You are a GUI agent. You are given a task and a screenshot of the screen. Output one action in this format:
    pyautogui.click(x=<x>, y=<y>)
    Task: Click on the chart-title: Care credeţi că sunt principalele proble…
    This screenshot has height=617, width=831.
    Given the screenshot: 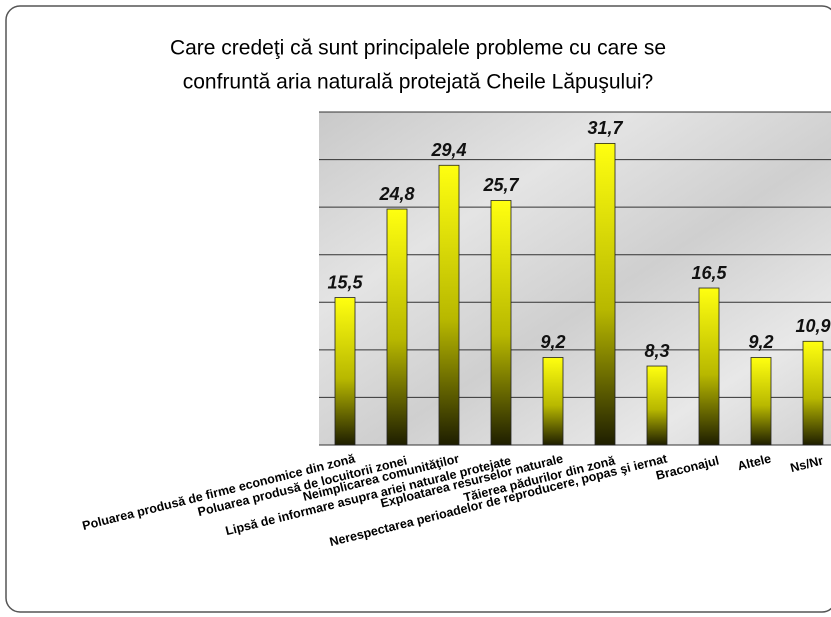 What is the action you would take?
    pyautogui.click(x=418, y=48)
    